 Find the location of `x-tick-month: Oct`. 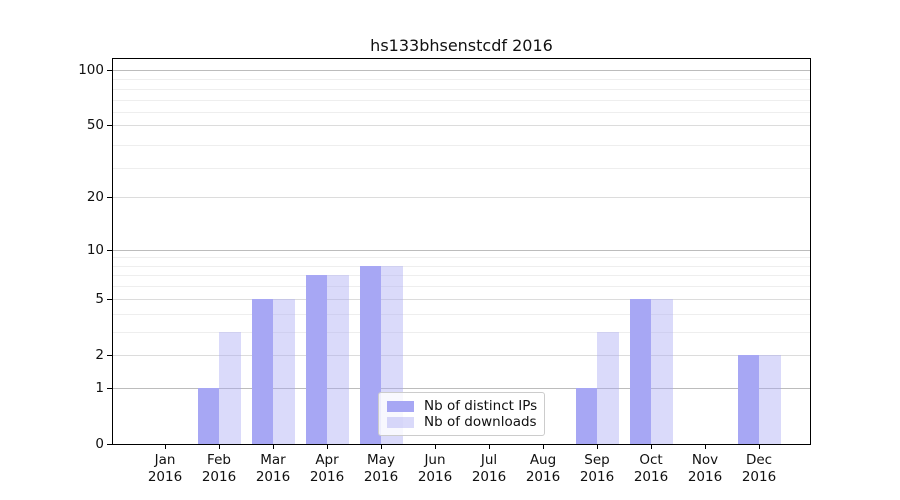

x-tick-month: Oct is located at coordinates (651, 460).